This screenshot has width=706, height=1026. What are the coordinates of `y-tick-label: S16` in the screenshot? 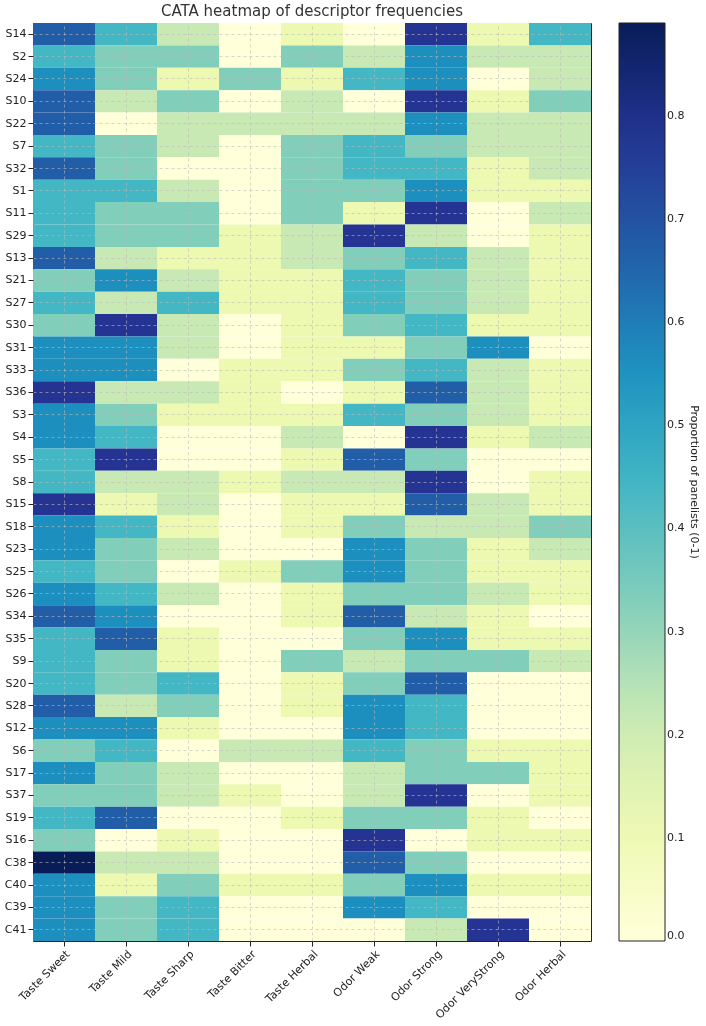 It's located at (16, 840).